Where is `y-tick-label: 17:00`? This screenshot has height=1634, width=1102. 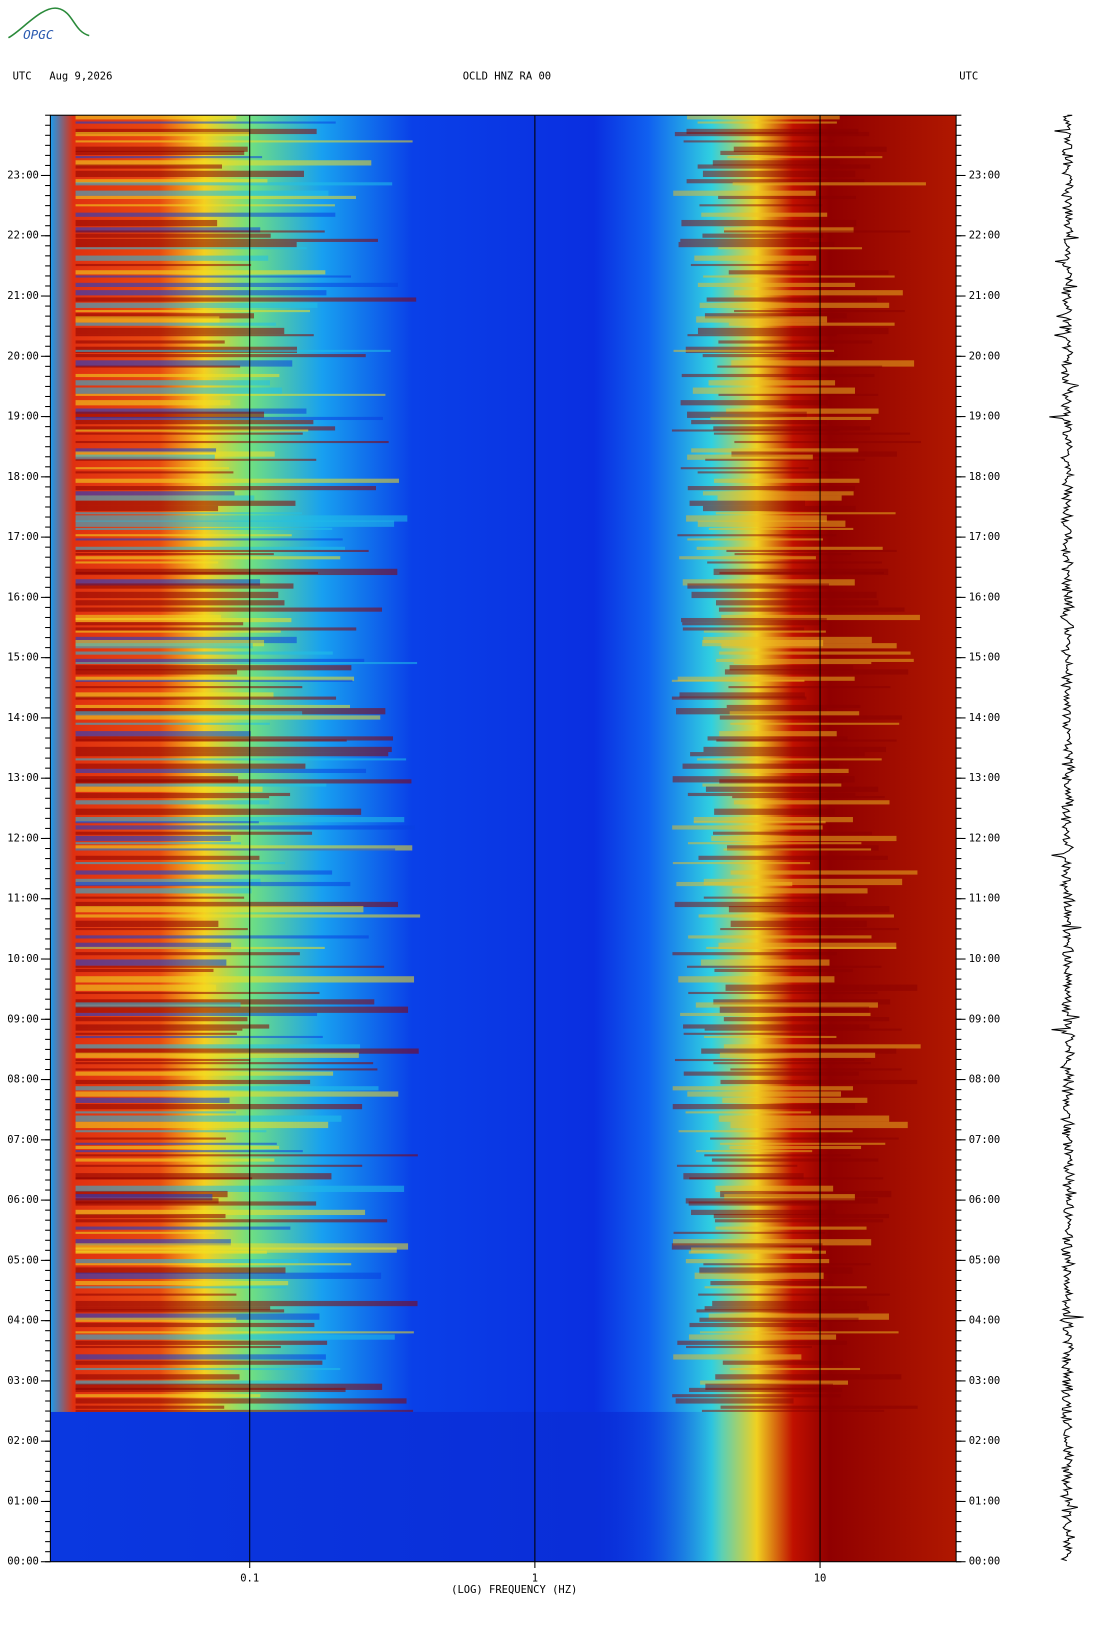
y-tick-label: 17:00 is located at coordinates (985, 537).